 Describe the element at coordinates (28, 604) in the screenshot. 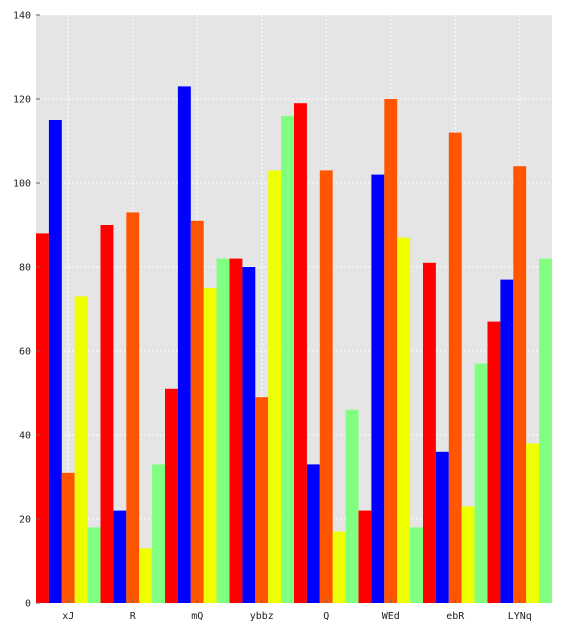

I see `y-tick-label: 0` at that location.